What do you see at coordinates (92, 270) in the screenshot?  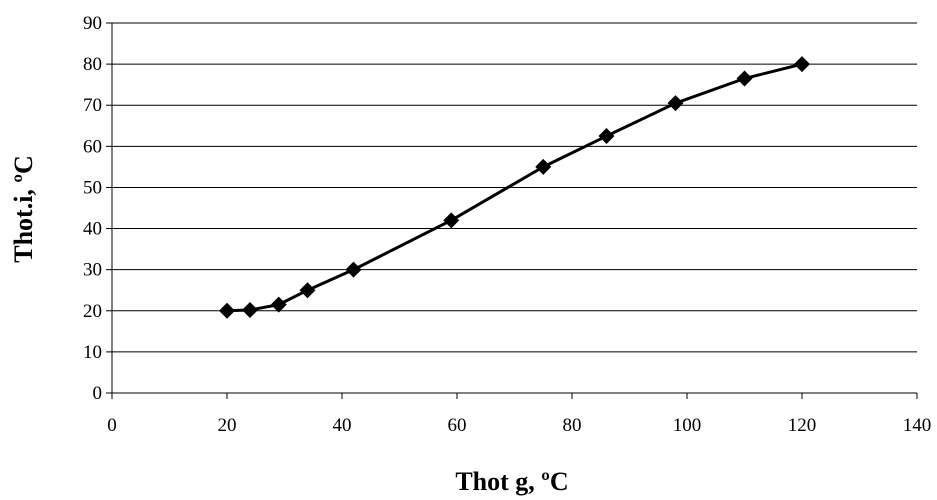 I see `y-tick-label-30: 30` at bounding box center [92, 270].